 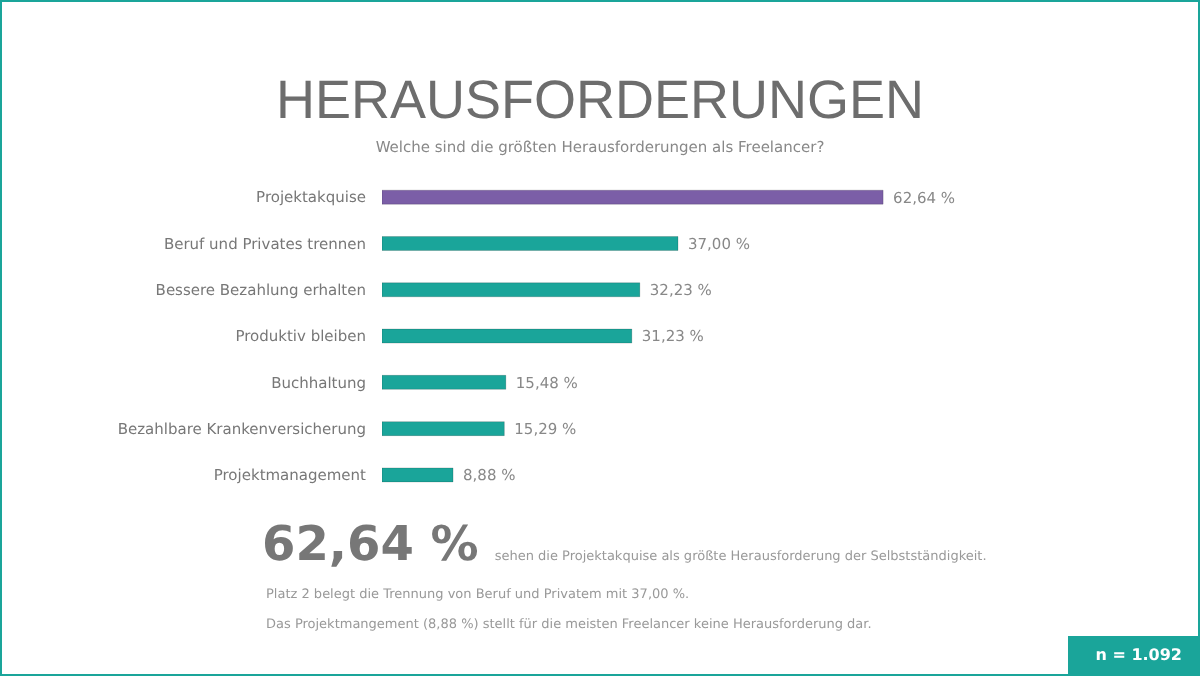 I want to click on text: n = 1.092, so click(x=1132, y=655).